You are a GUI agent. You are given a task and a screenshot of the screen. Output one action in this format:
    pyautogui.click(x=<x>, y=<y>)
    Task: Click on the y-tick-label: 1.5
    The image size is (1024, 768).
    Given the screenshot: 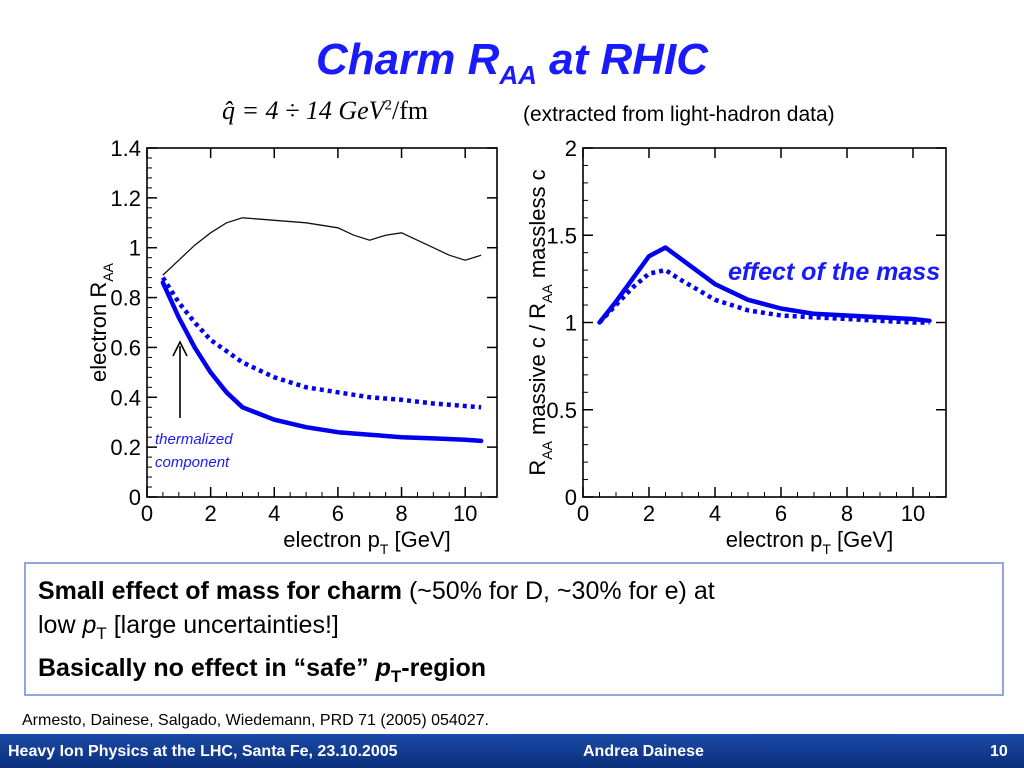 What is the action you would take?
    pyautogui.click(x=561, y=235)
    